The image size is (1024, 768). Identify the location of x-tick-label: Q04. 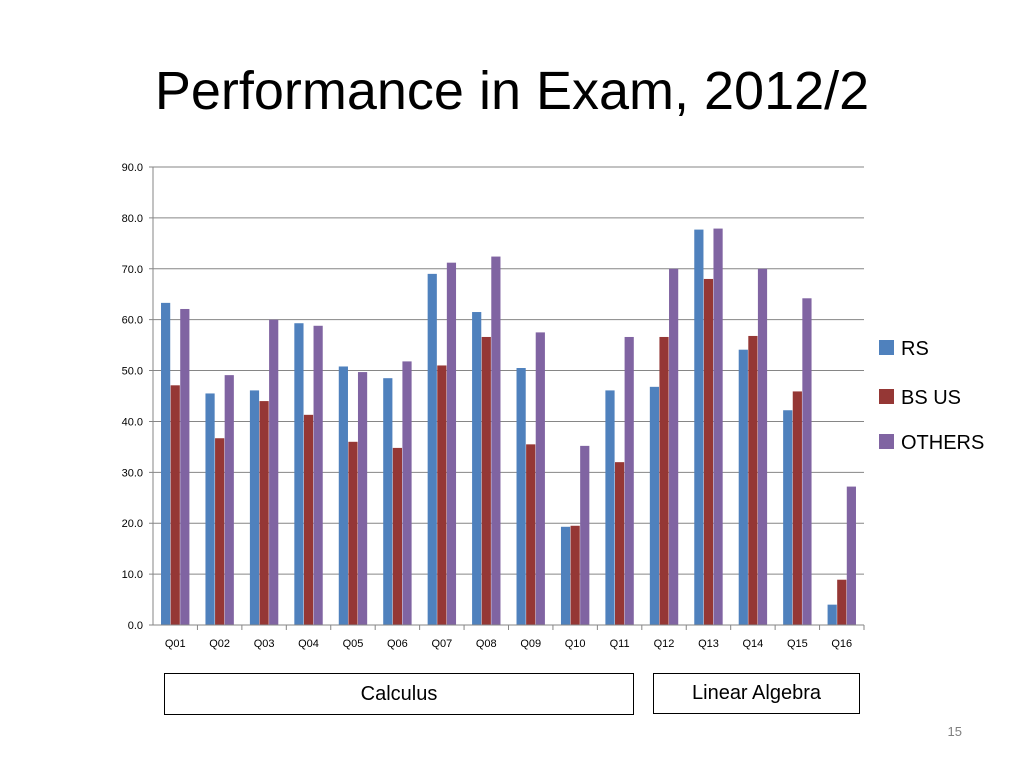
(308, 644).